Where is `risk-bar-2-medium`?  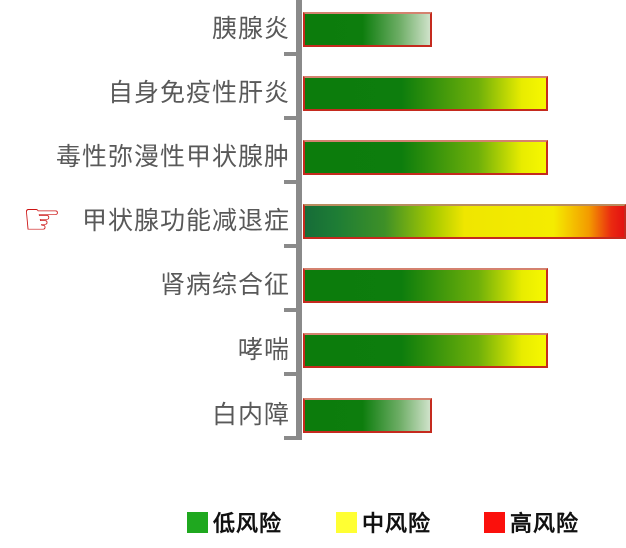 risk-bar-2-medium is located at coordinates (425, 93).